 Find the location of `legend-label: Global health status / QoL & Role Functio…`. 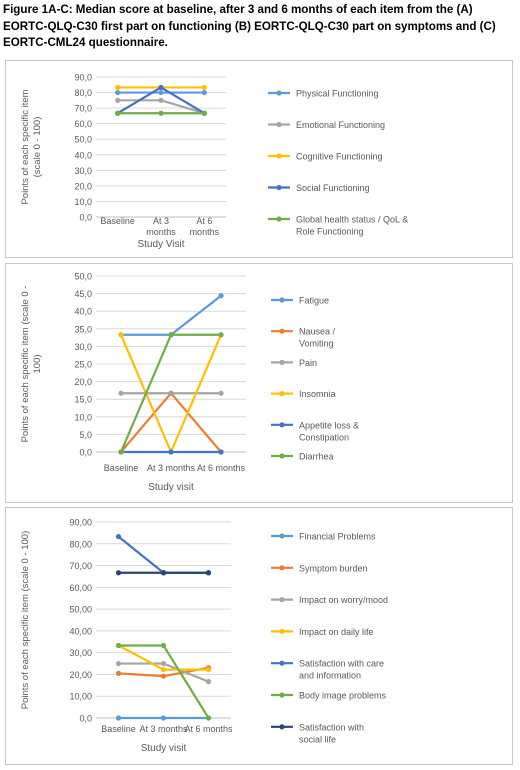

legend-label: Global health status / QoL & Role Functio… is located at coordinates (352, 226).